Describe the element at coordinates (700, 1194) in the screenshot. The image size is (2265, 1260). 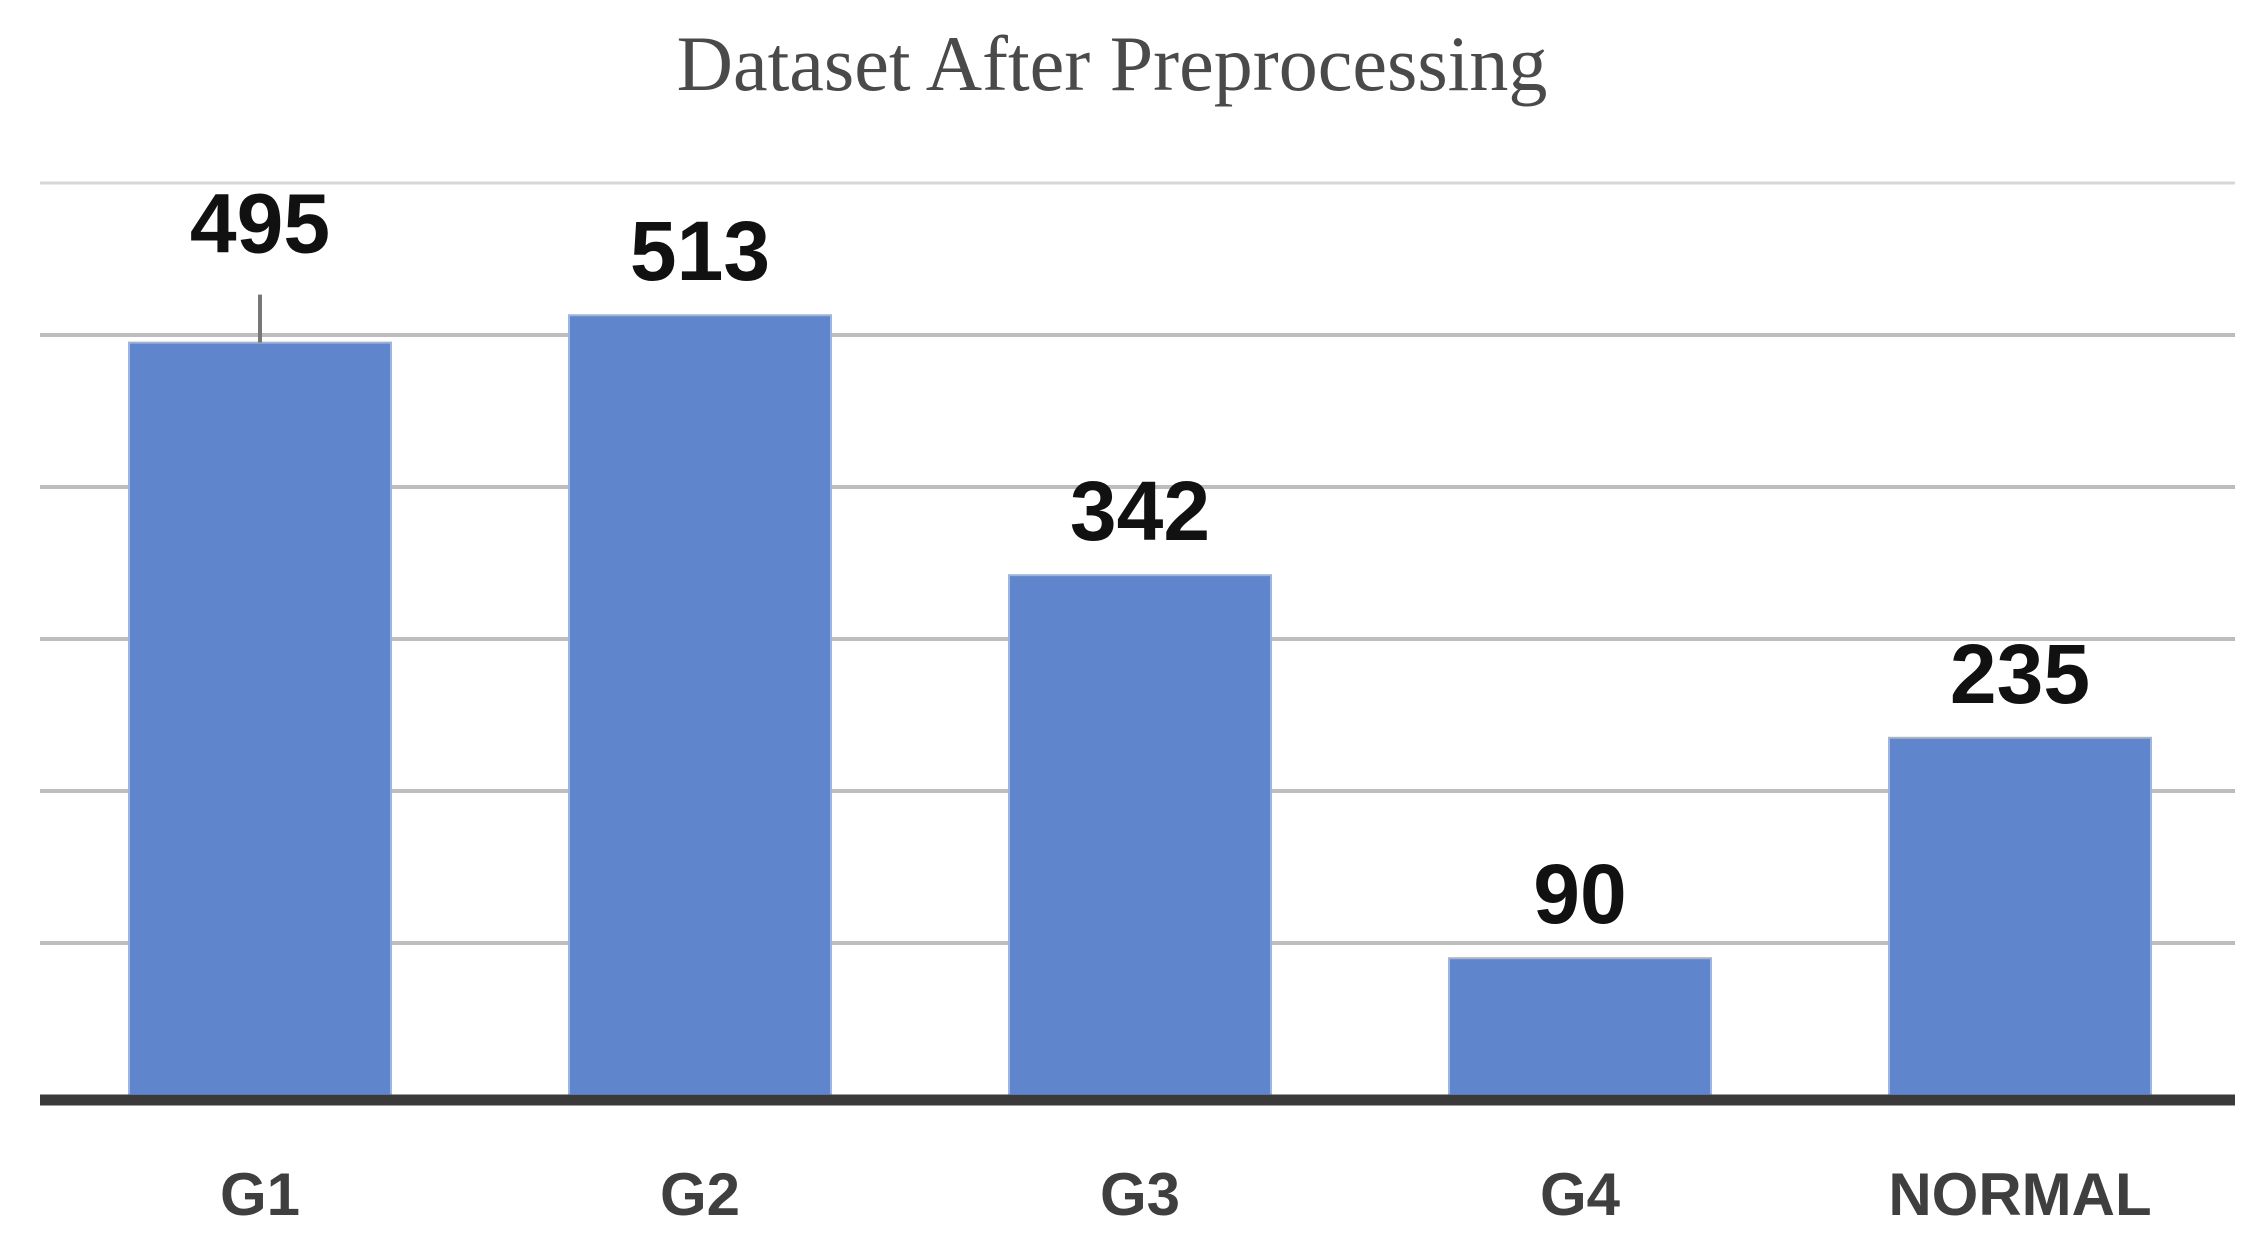
I see `x-tick-label-g2: G2` at that location.